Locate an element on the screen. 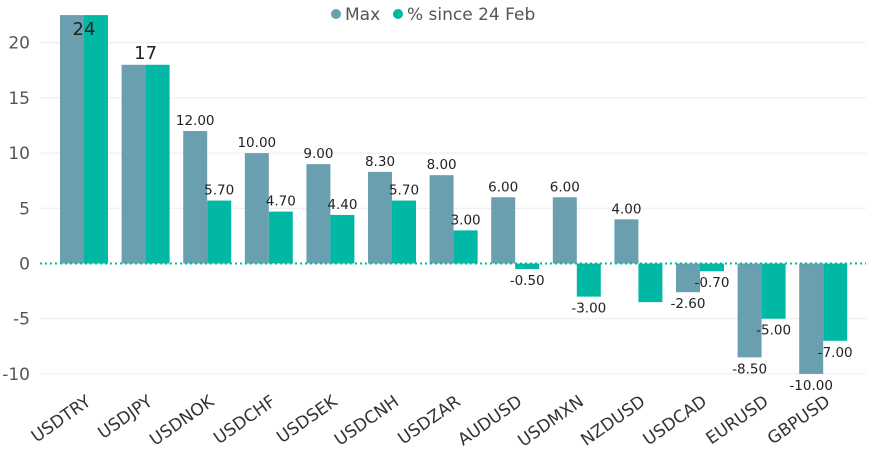 This screenshot has width=873, height=471. data-label: 9.00 is located at coordinates (318, 154).